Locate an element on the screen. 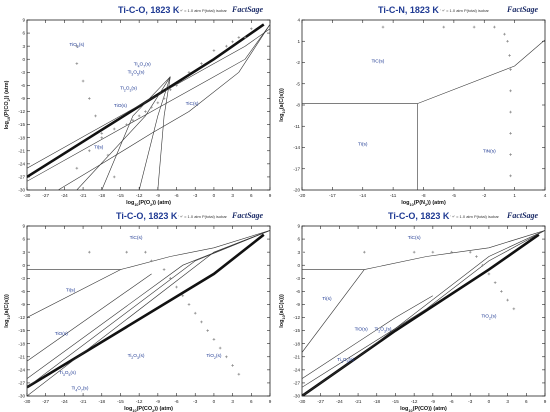 The image size is (550, 412). x-tick-label: -3 is located at coordinates (195, 195).